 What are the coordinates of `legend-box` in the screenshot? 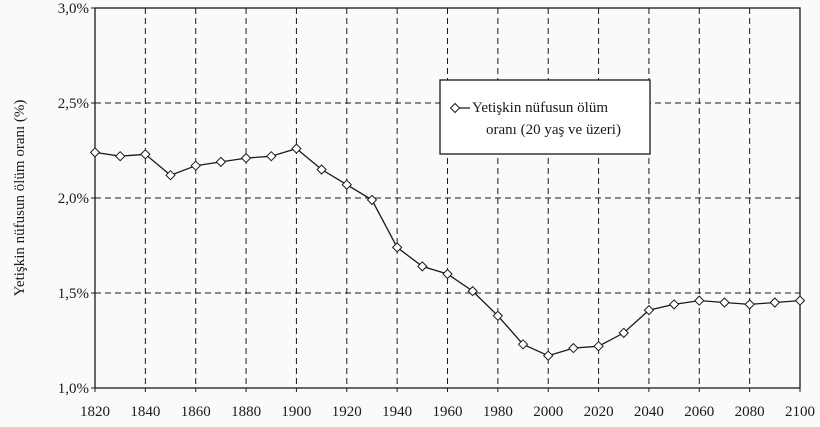 It's located at (545, 117).